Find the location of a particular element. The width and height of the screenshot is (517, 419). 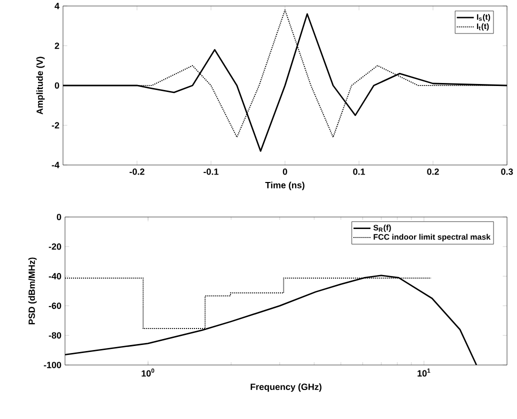

y-axis-title: Amplitude (V) is located at coordinates (40, 85).